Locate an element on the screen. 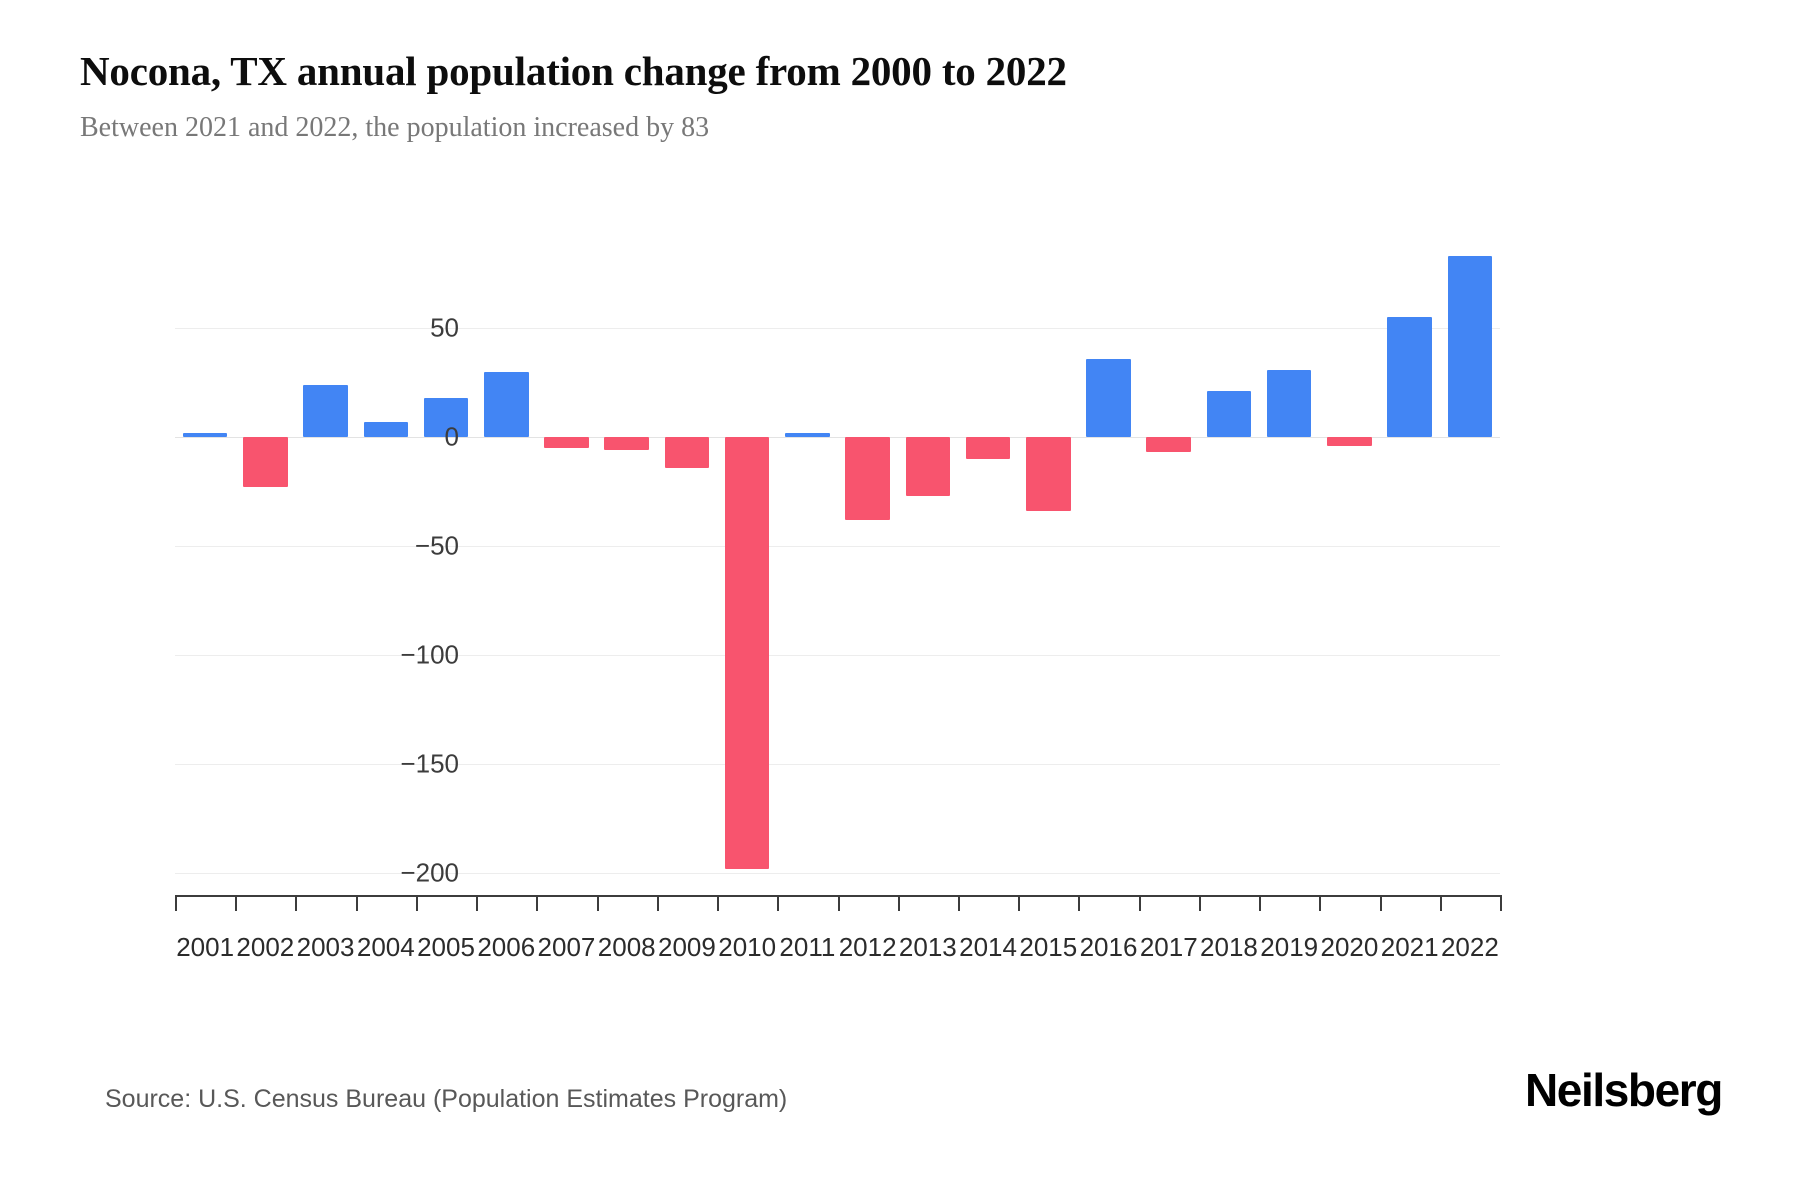 This screenshot has height=1200, width=1800. x-axis-tick-label: 2012 is located at coordinates (867, 947).